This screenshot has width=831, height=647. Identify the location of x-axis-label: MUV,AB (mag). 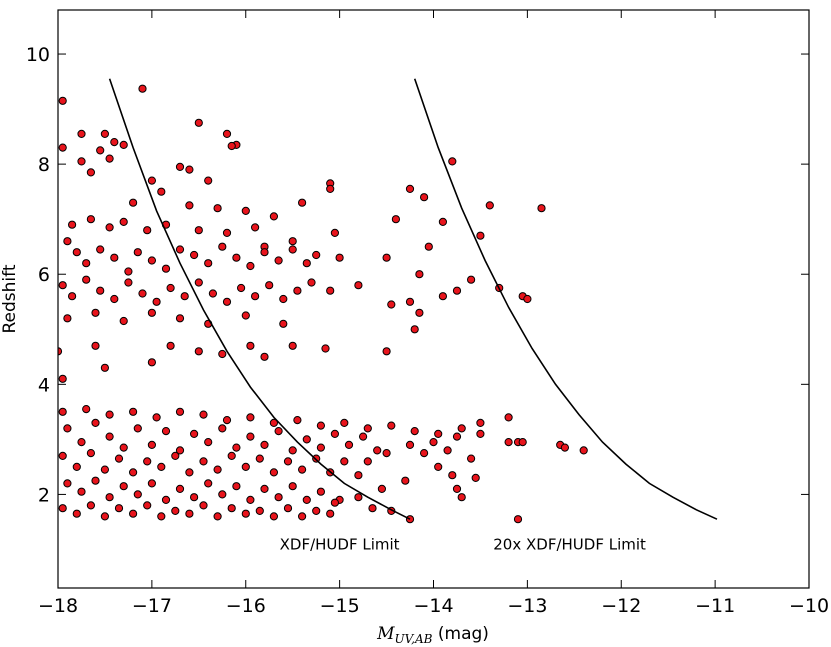
(432, 635).